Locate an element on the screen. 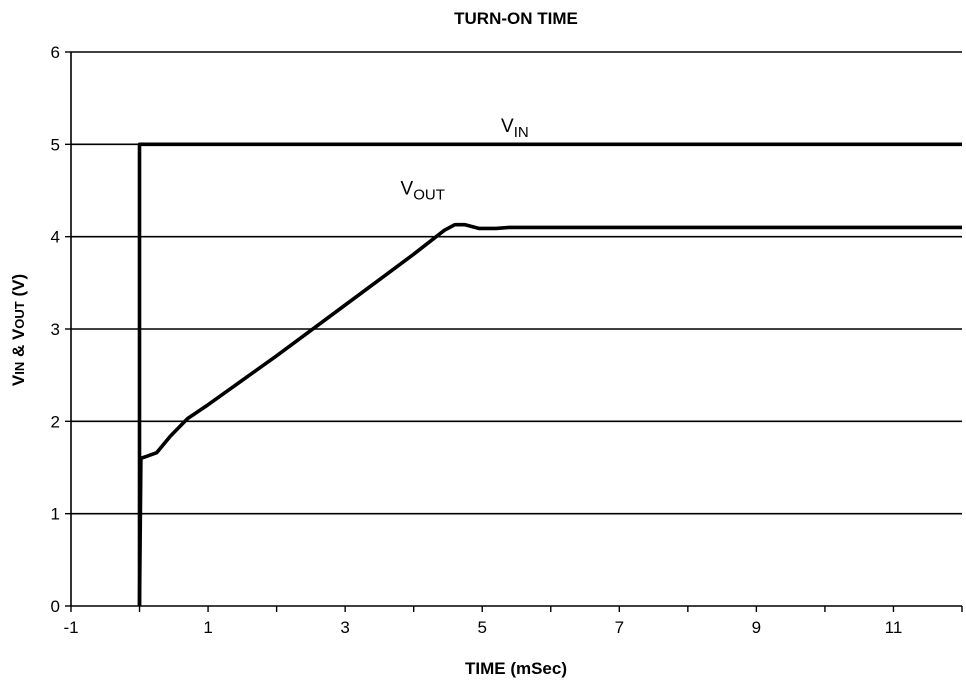 The height and width of the screenshot is (688, 966). vout-label: VOUT is located at coordinates (423, 191).